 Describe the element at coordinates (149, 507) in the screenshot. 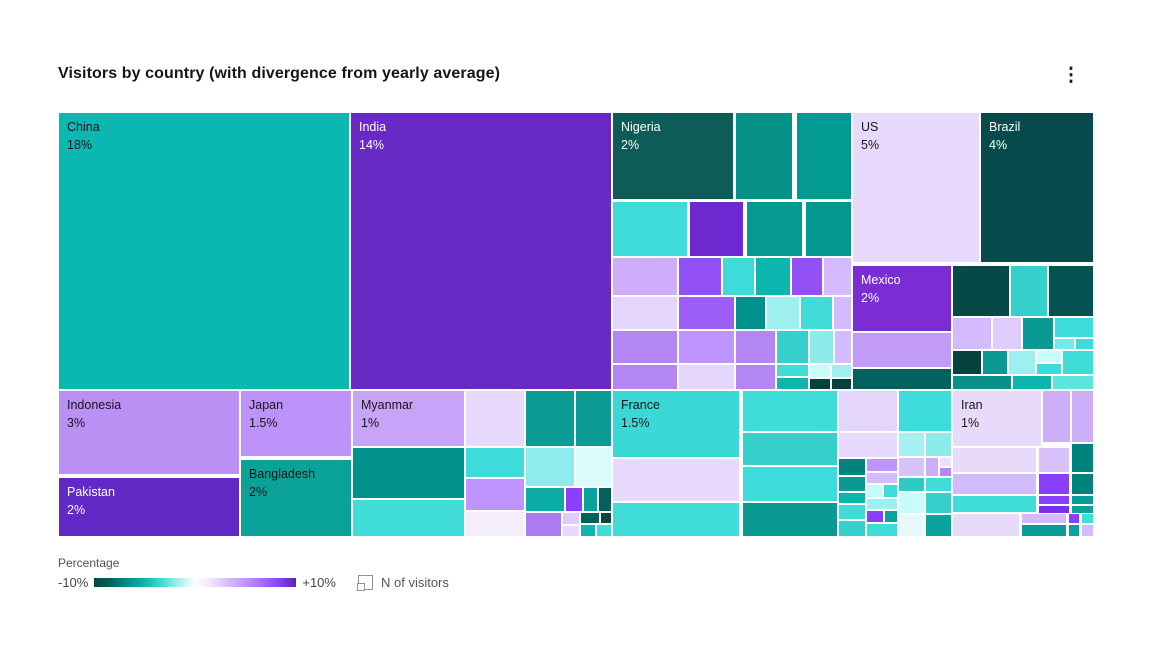

I see `treemap-cell-pakistan: Pakistan 2%` at that location.